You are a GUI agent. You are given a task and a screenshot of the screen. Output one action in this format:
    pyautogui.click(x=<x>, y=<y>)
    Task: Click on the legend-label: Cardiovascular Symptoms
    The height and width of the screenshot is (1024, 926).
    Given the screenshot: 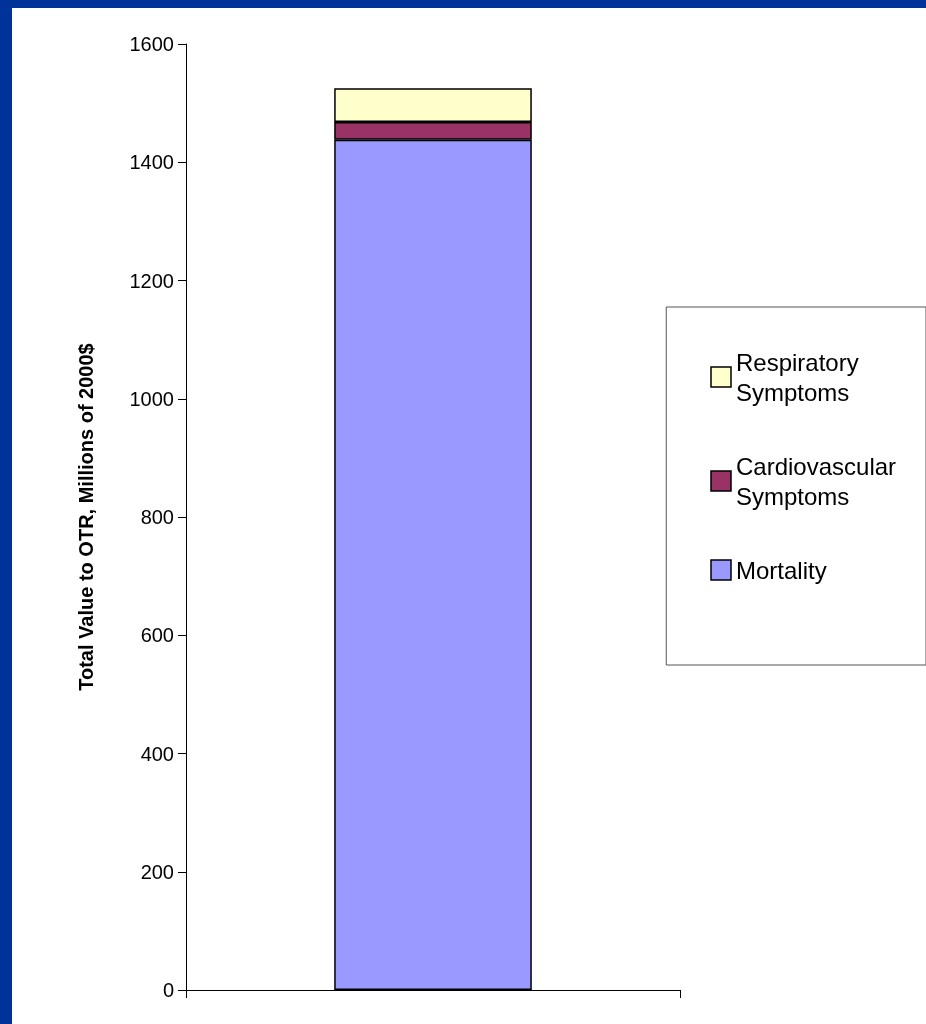 What is the action you would take?
    pyautogui.click(x=819, y=481)
    